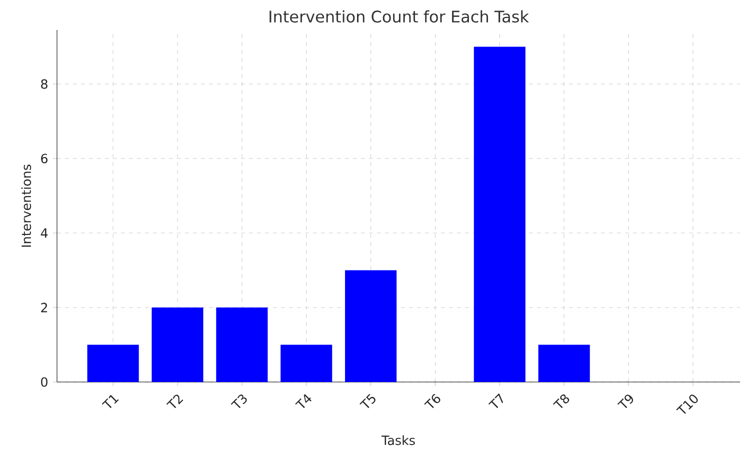 The image size is (741, 450). I want to click on y-tick-label: 4, so click(44, 233).